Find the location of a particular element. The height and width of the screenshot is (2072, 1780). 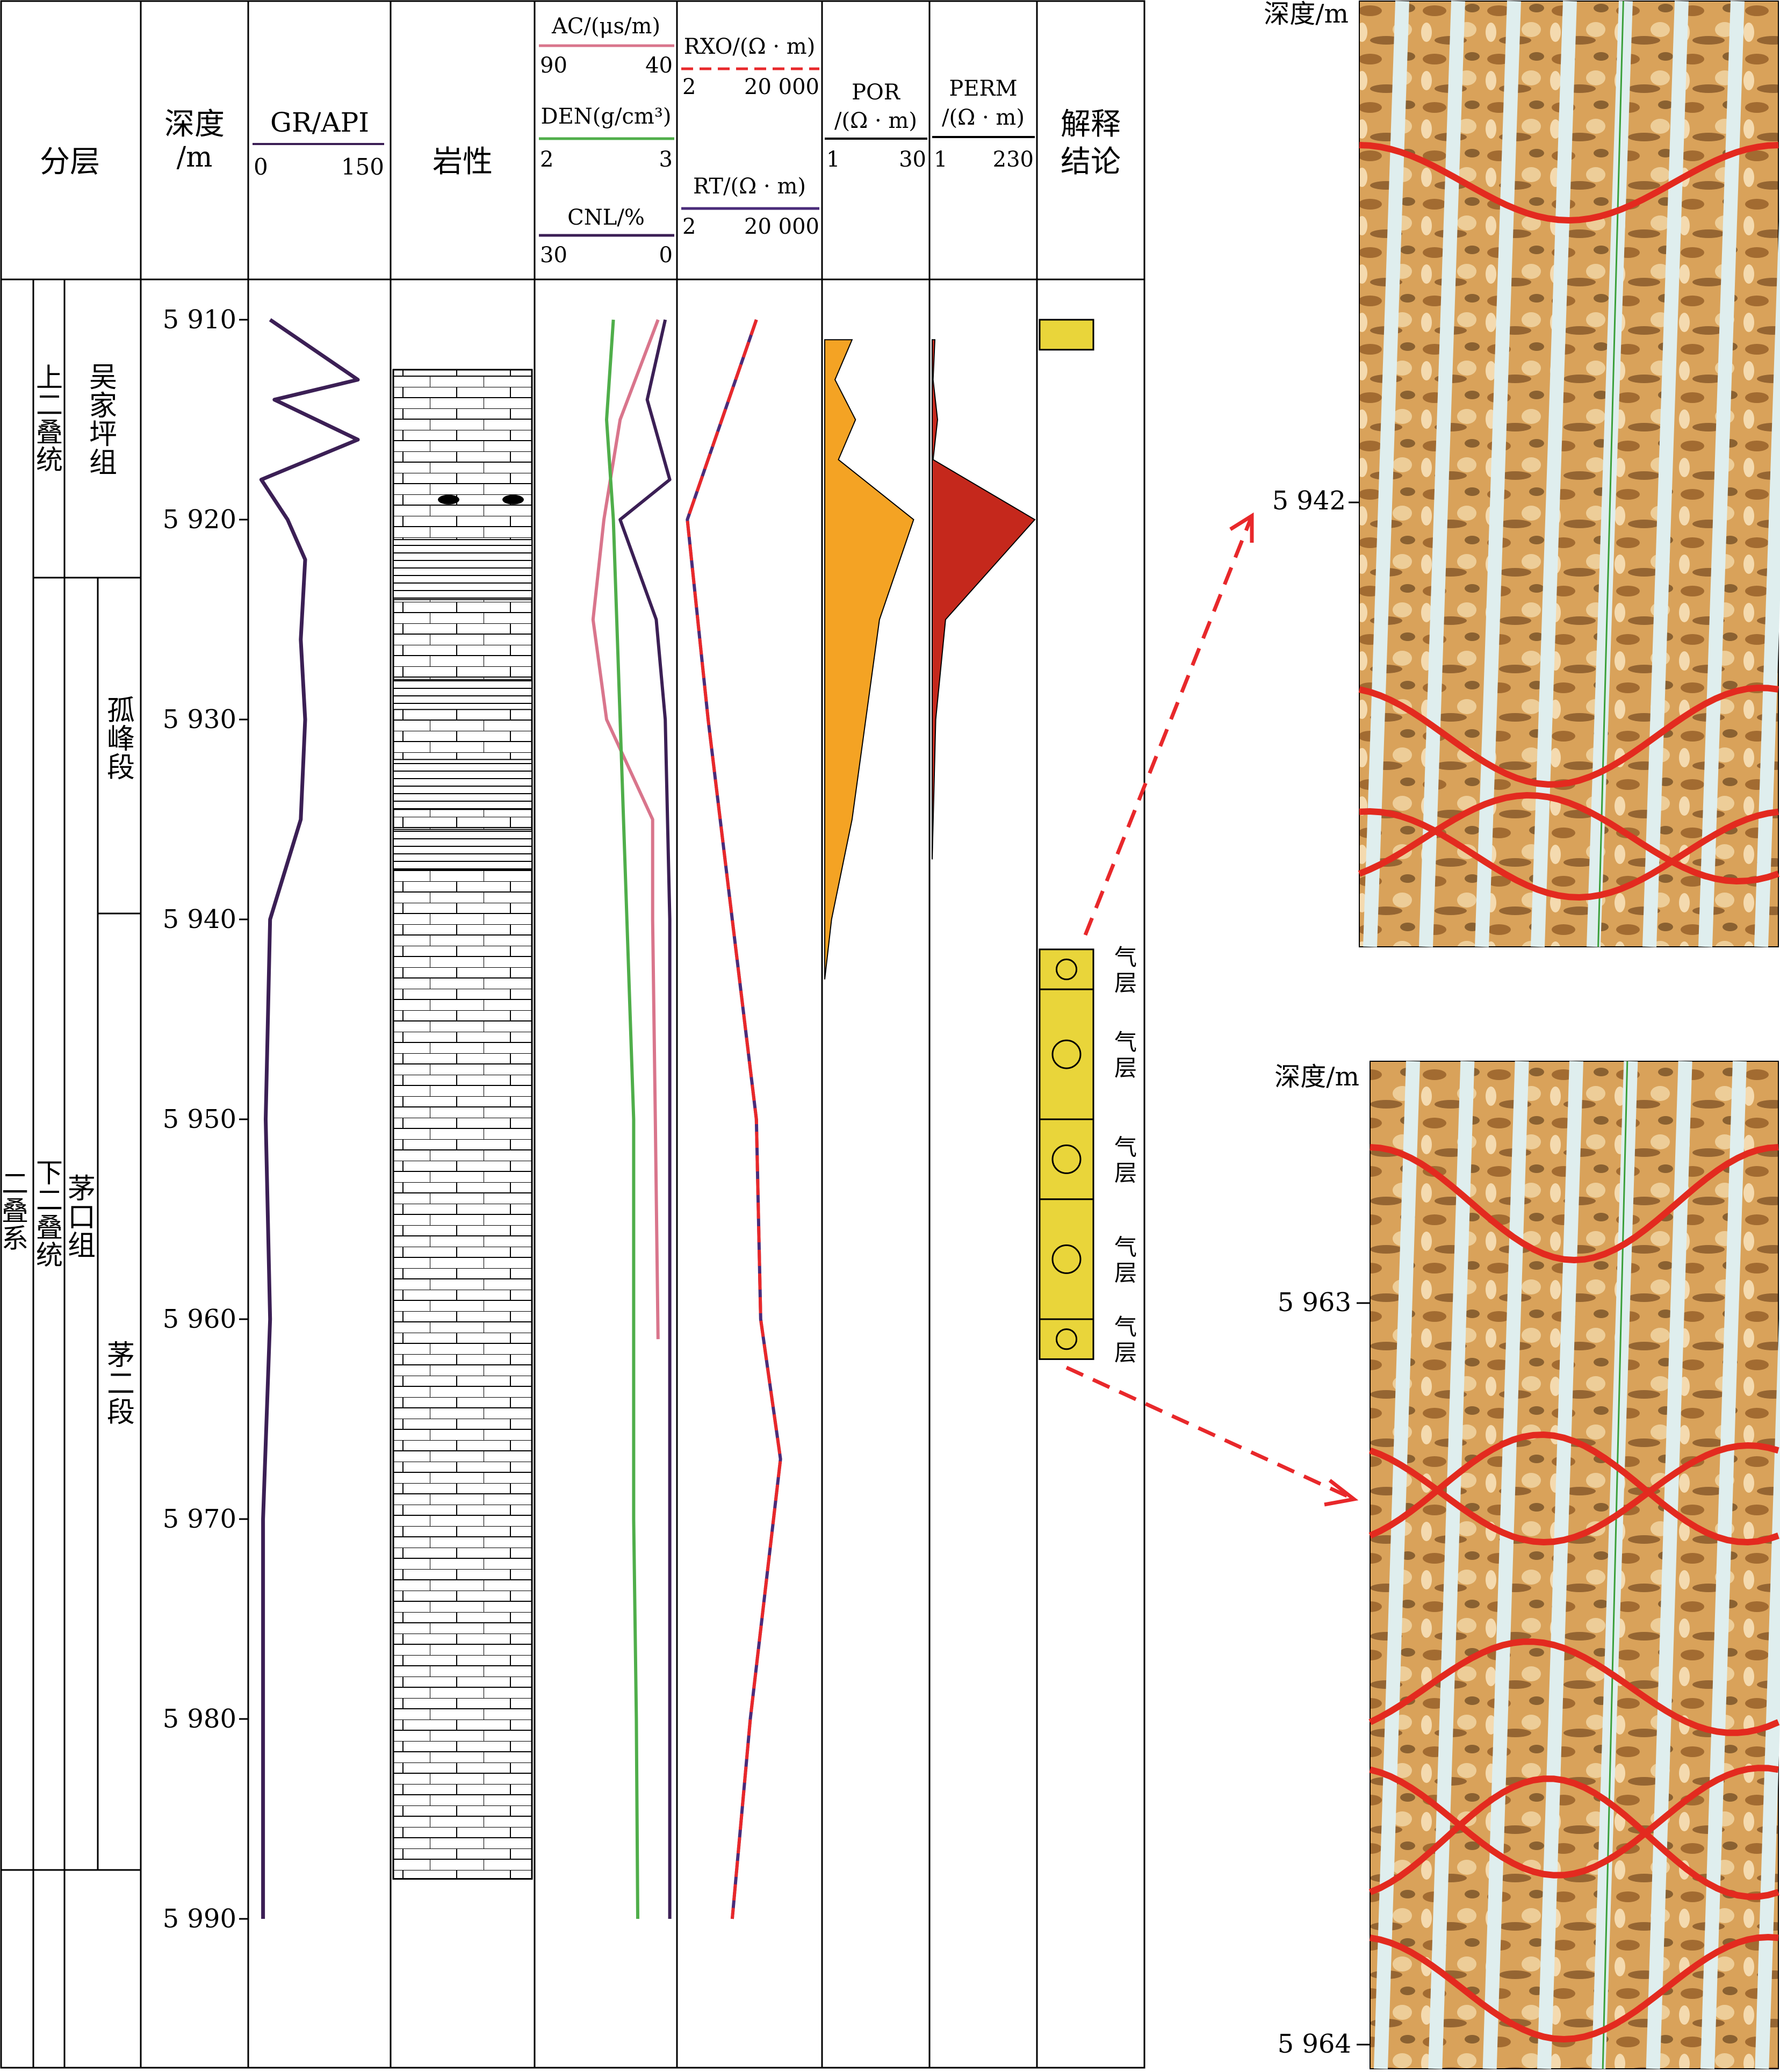

strat-upper-series: 二 is located at coordinates (49, 405).